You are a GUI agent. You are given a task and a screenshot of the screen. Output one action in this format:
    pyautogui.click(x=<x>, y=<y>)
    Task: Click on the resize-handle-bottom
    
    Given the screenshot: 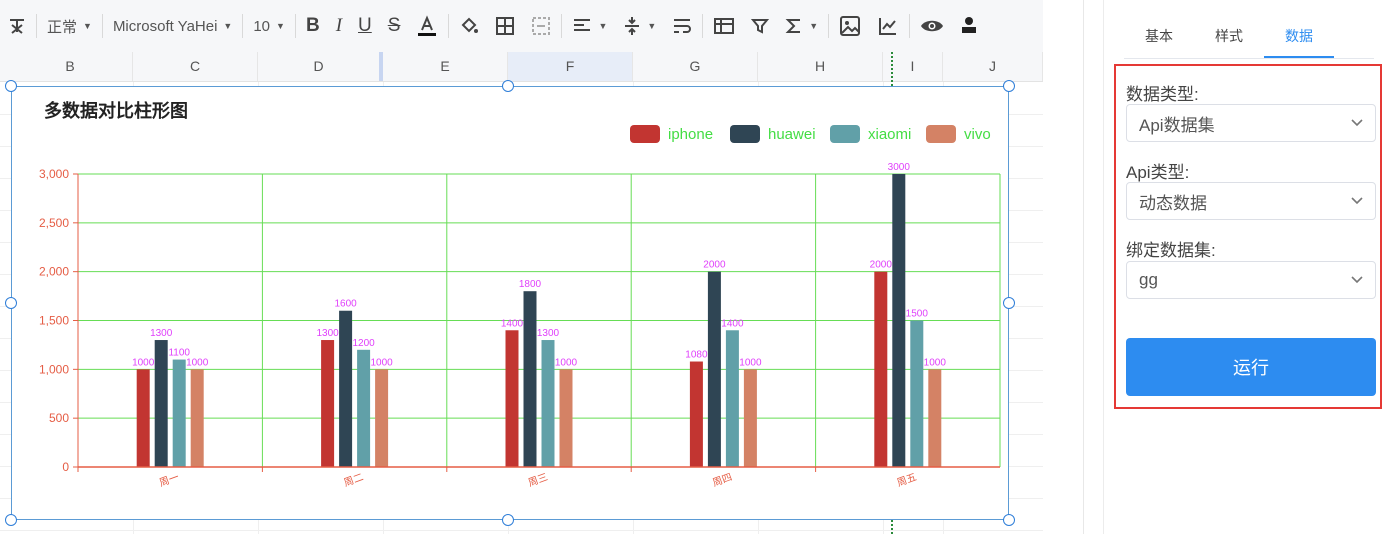 What is the action you would take?
    pyautogui.click(x=508, y=520)
    